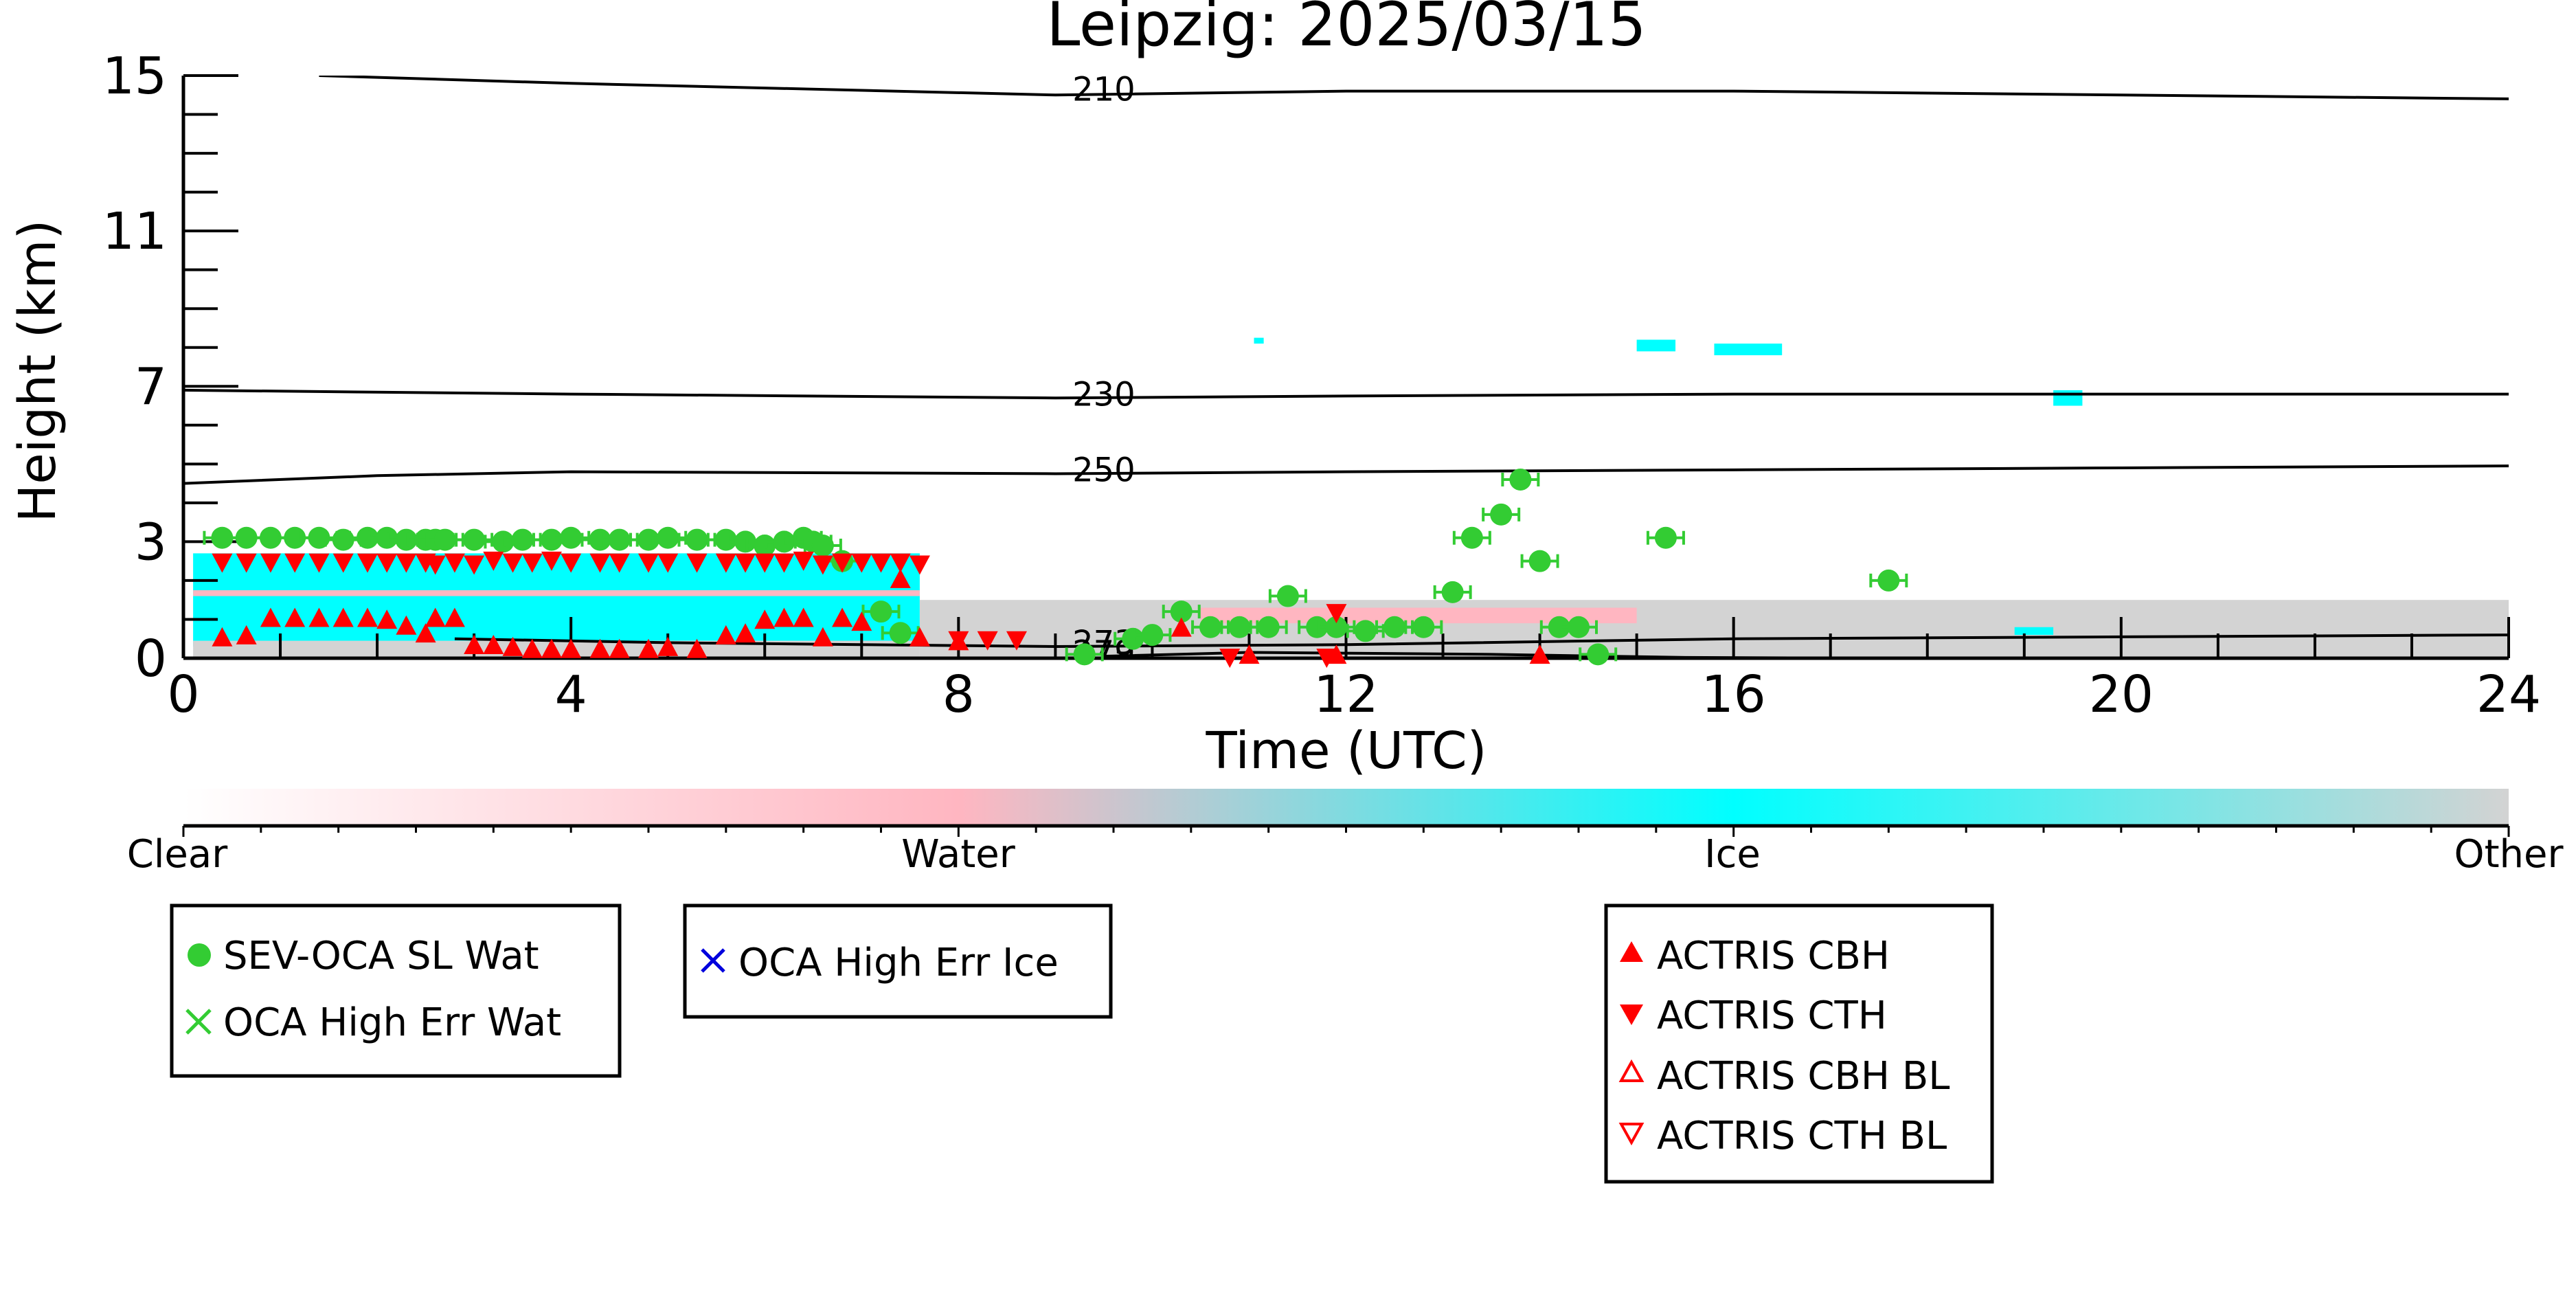 Image resolution: width=2576 pixels, height=1291 pixels. Describe the element at coordinates (1631, 952) in the screenshot. I see `legend-marker-triangle-up` at that location.